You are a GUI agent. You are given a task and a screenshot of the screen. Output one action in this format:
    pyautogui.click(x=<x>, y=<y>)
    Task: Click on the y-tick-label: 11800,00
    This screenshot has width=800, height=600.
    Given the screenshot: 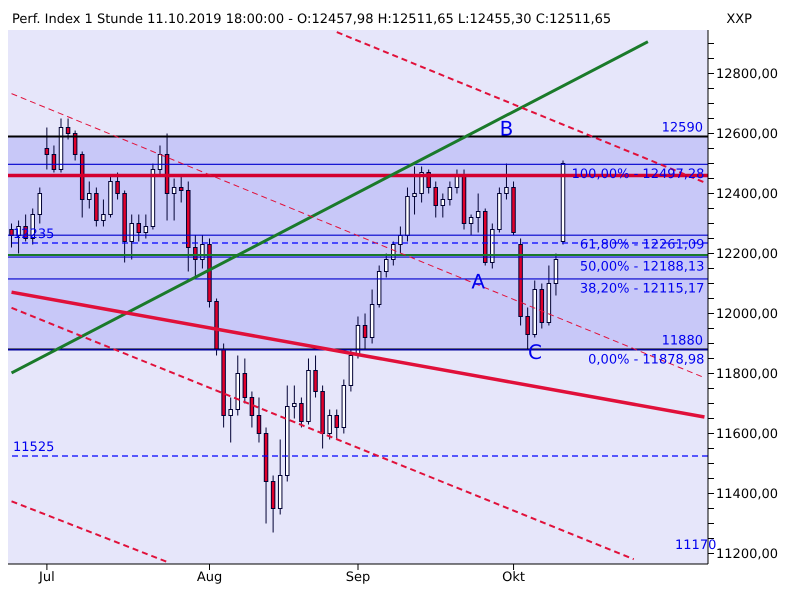 What is the action you would take?
    pyautogui.click(x=747, y=374)
    